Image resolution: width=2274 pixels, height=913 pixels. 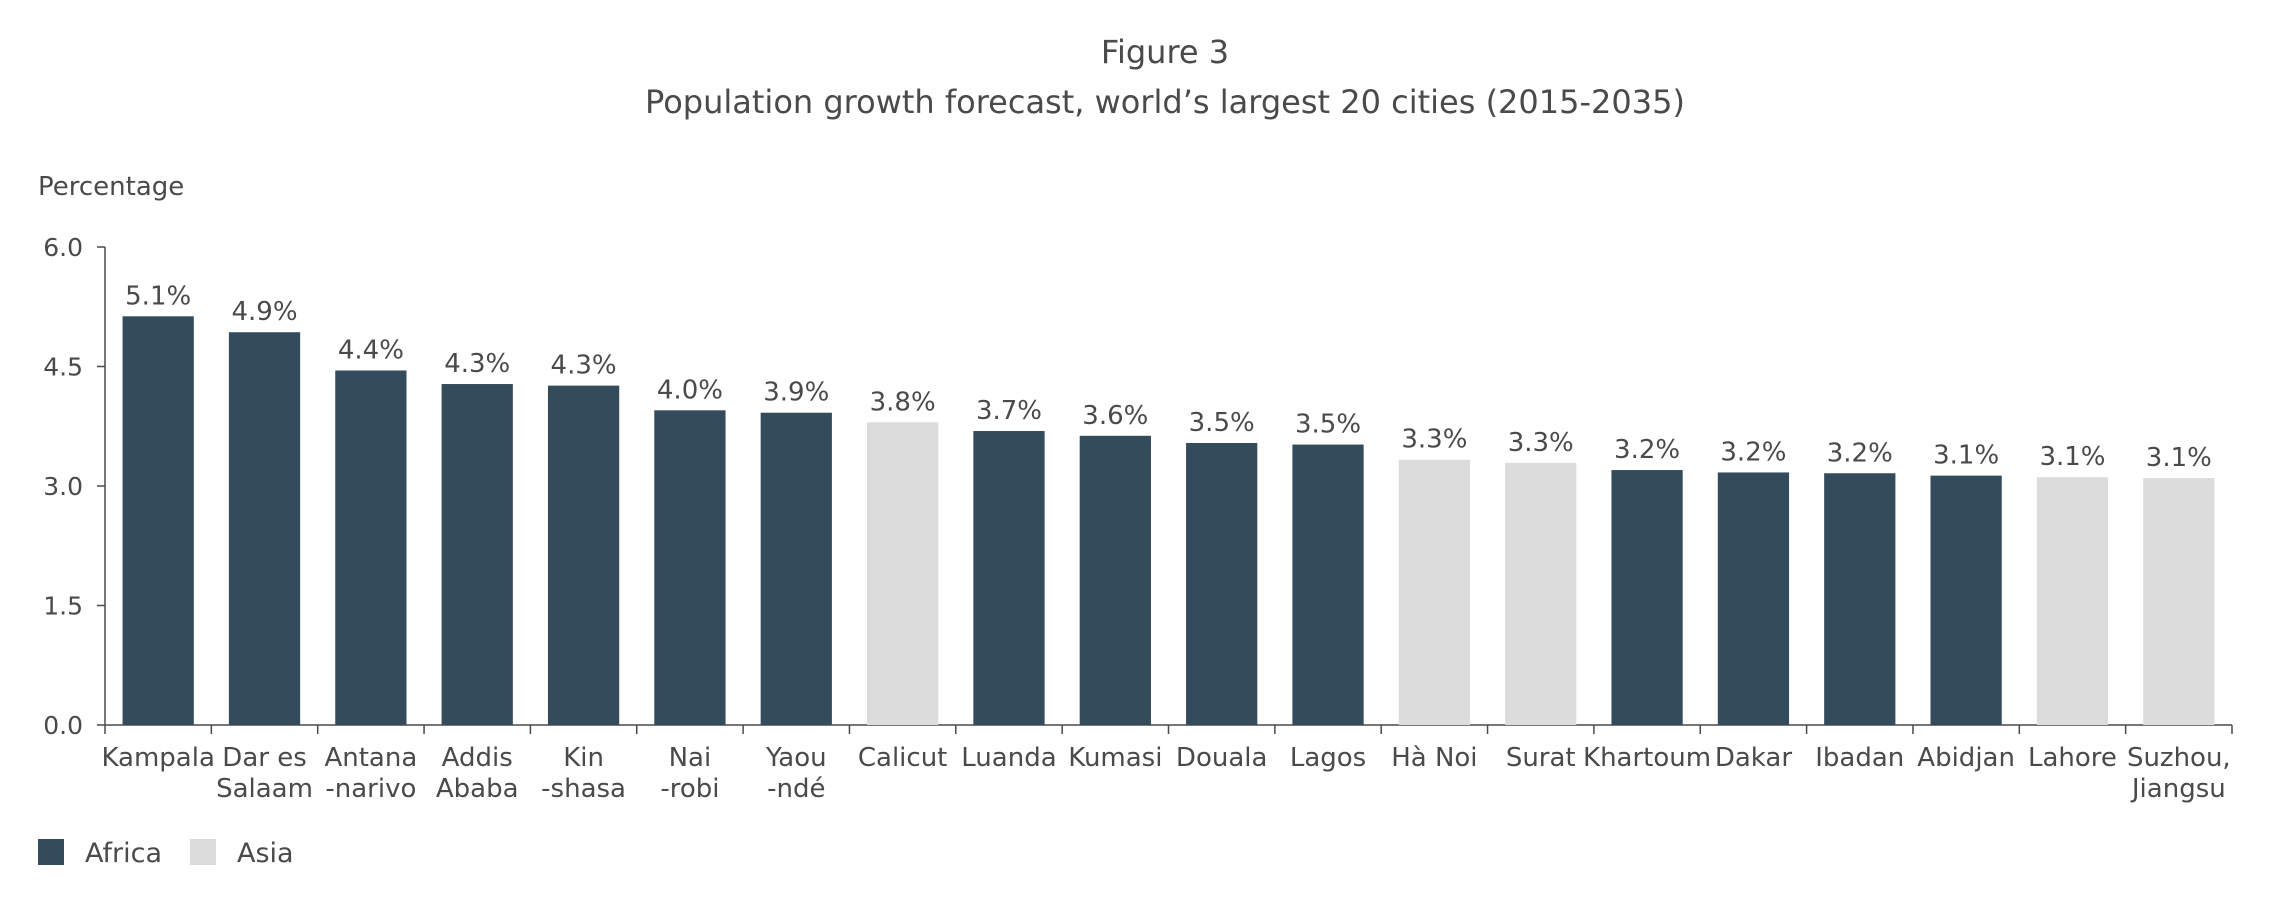 What do you see at coordinates (903, 758) in the screenshot?
I see `x-tick-label: Calicut` at bounding box center [903, 758].